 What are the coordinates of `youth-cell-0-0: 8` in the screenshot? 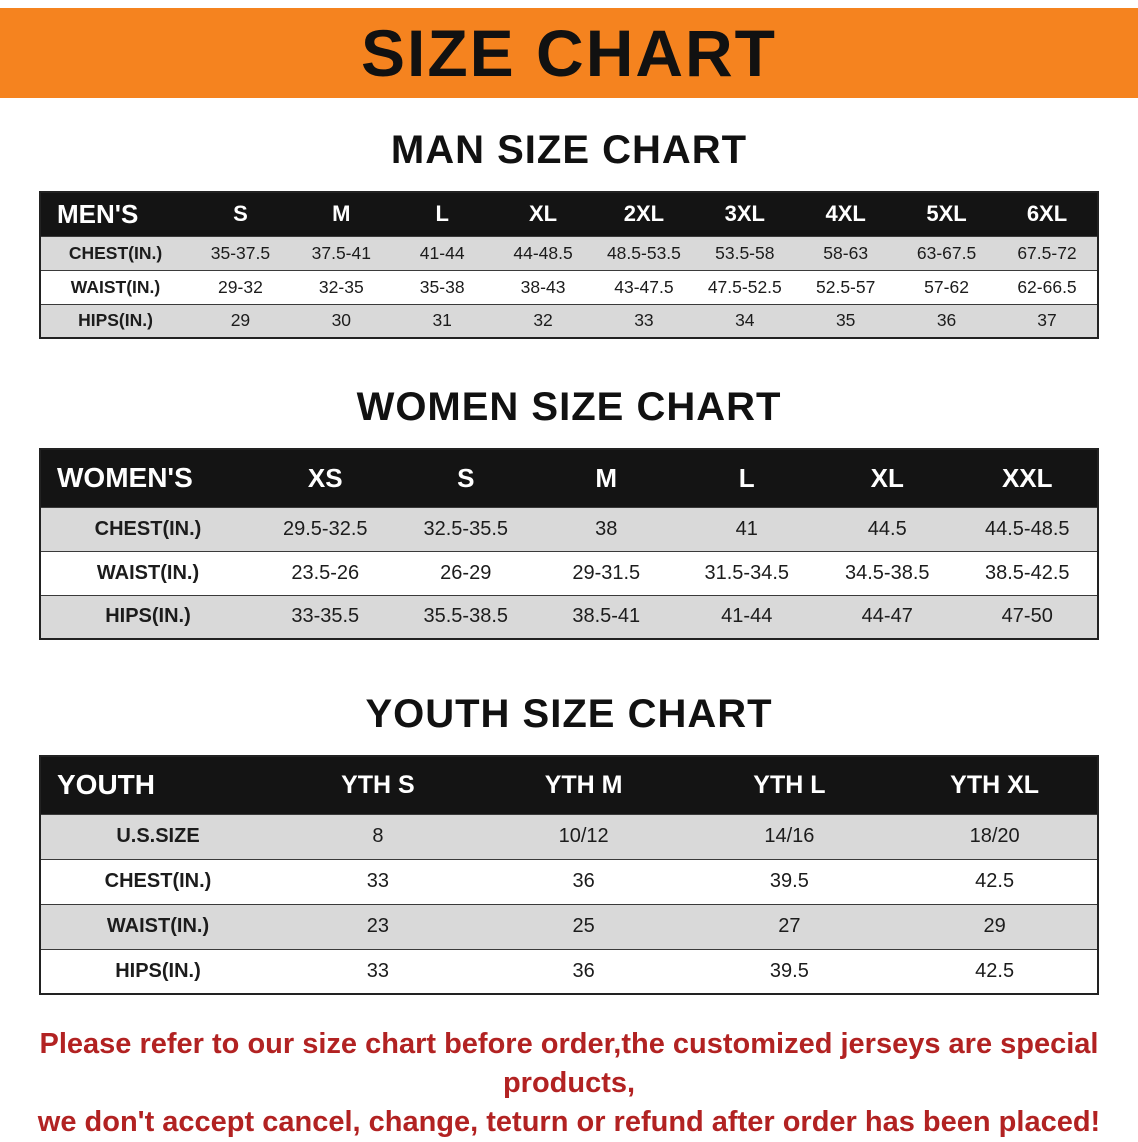 It's located at (378, 836).